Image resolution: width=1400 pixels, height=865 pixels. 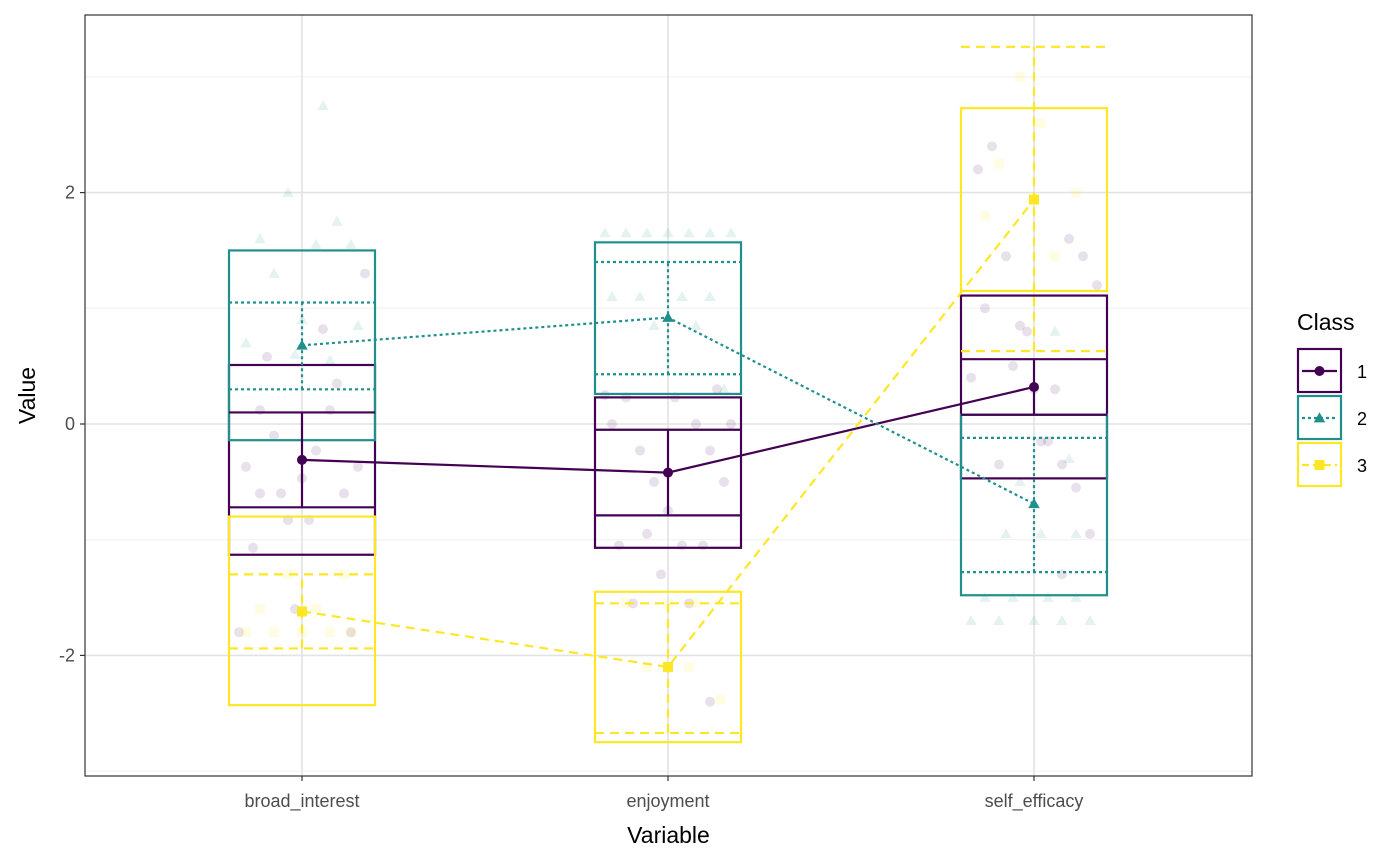 I want to click on x-axis-title: Variable, so click(x=668, y=835).